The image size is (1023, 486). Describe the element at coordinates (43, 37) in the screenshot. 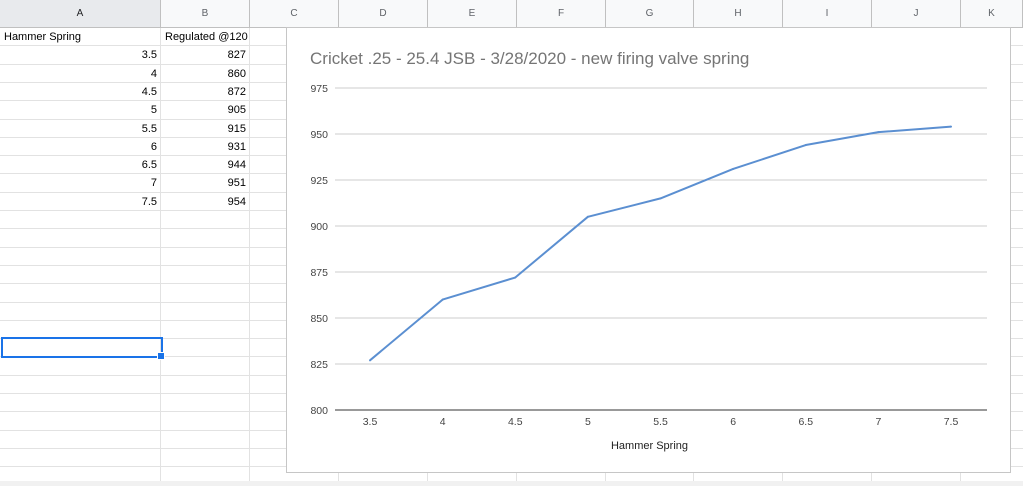

I see `cell-a1: Hammer Spring` at that location.